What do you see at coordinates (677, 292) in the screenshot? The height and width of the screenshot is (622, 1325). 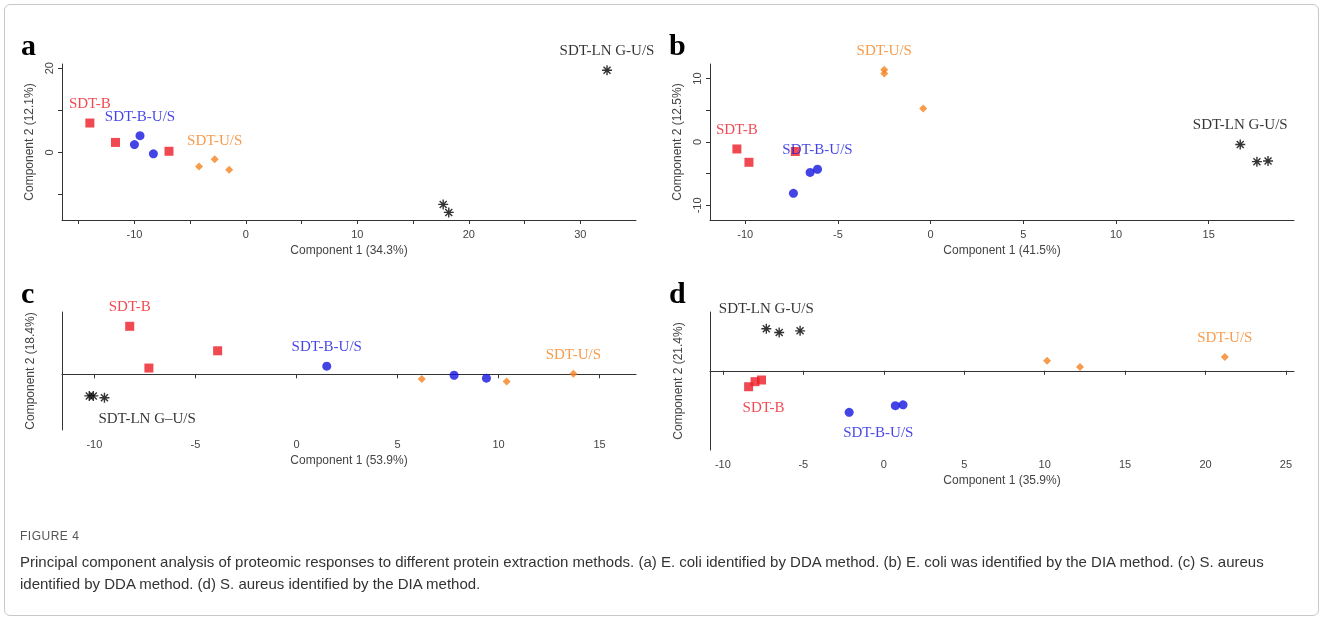 I see `chart-title: d` at bounding box center [677, 292].